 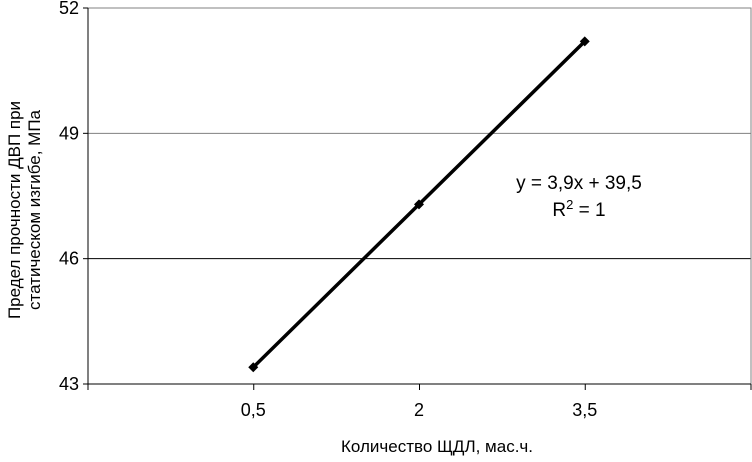 What do you see at coordinates (559, 210) in the screenshot?
I see `r-squared-prefix: R` at bounding box center [559, 210].